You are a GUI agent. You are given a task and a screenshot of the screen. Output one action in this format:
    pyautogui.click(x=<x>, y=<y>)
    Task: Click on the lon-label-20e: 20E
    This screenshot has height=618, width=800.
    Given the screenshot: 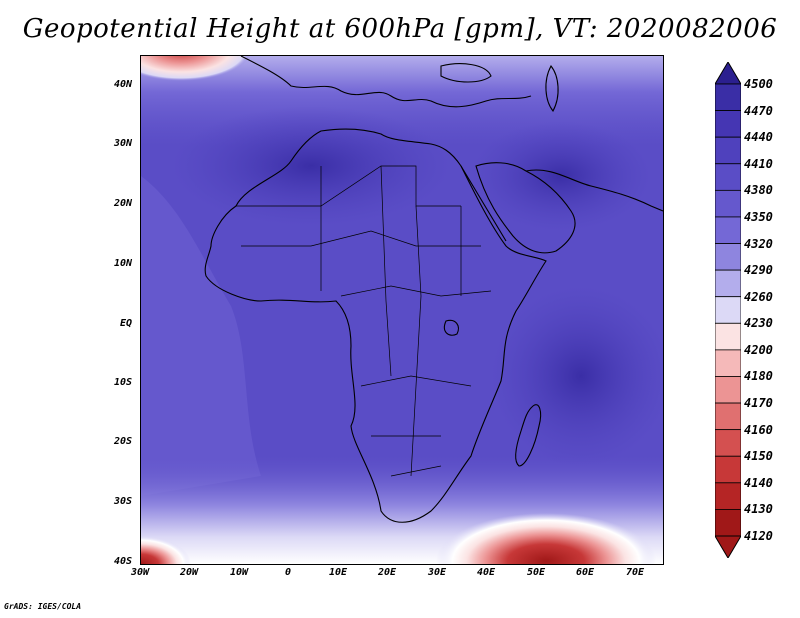 What is the action you would take?
    pyautogui.click(x=387, y=572)
    